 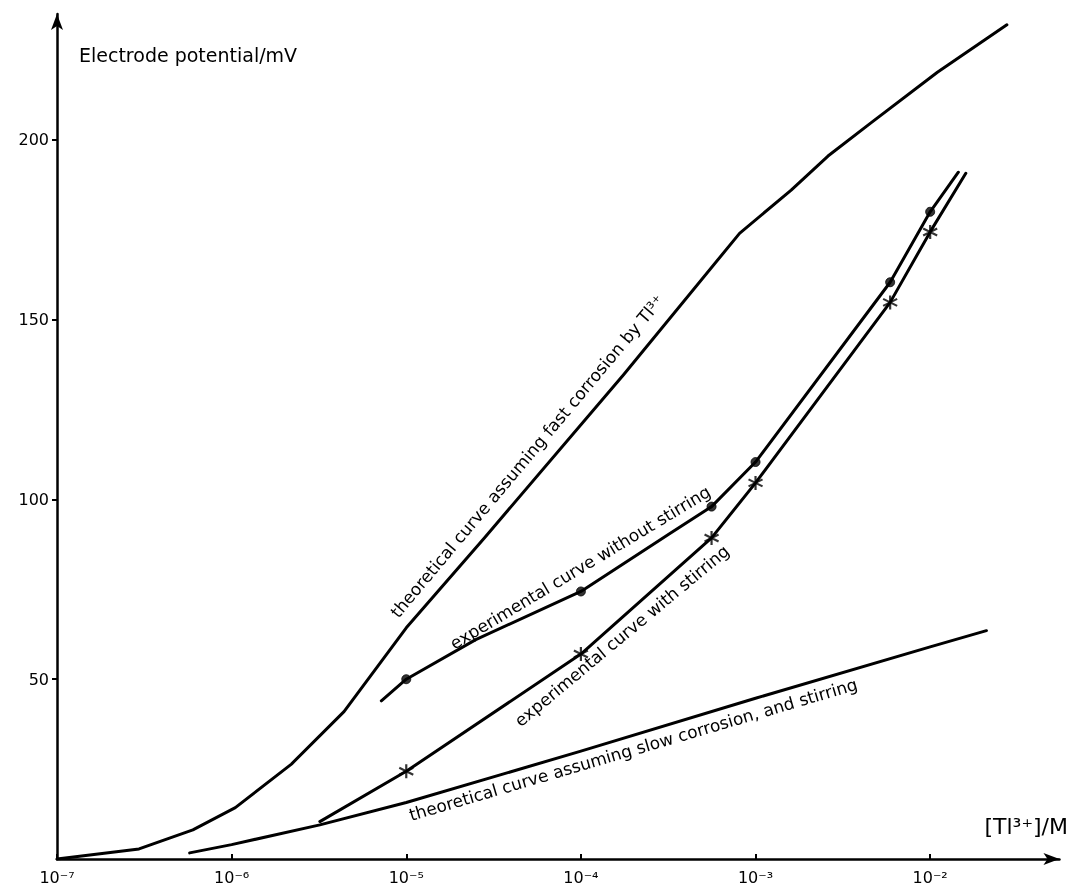 What do you see at coordinates (930, 877) in the screenshot?
I see `x-tick-label: 10⁻²` at bounding box center [930, 877].